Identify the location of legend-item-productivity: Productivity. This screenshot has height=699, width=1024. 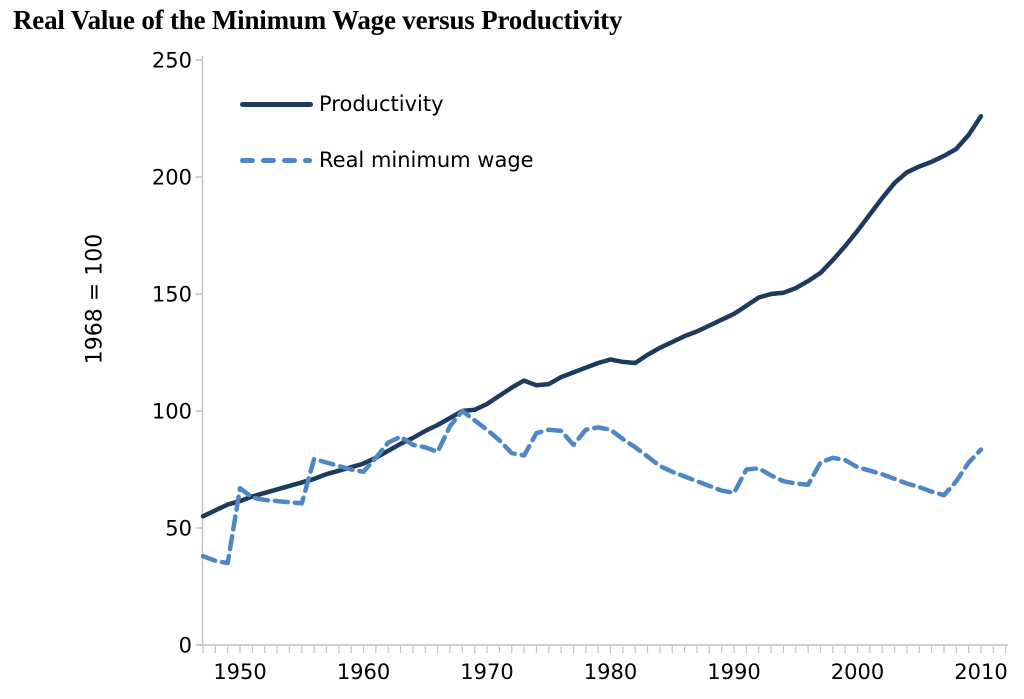
(342, 104).